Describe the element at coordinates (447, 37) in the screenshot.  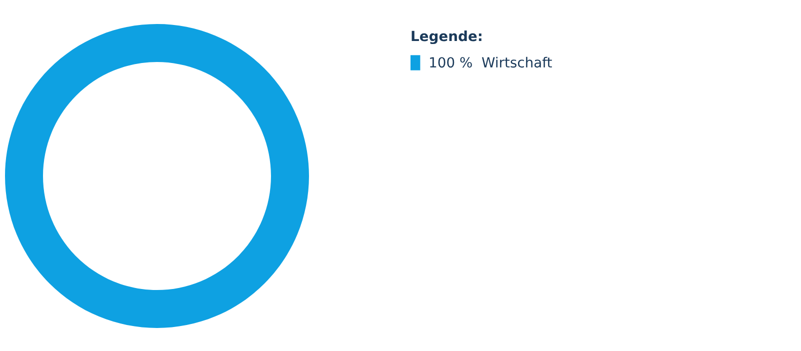
I see `legend-title: Legende:` at that location.